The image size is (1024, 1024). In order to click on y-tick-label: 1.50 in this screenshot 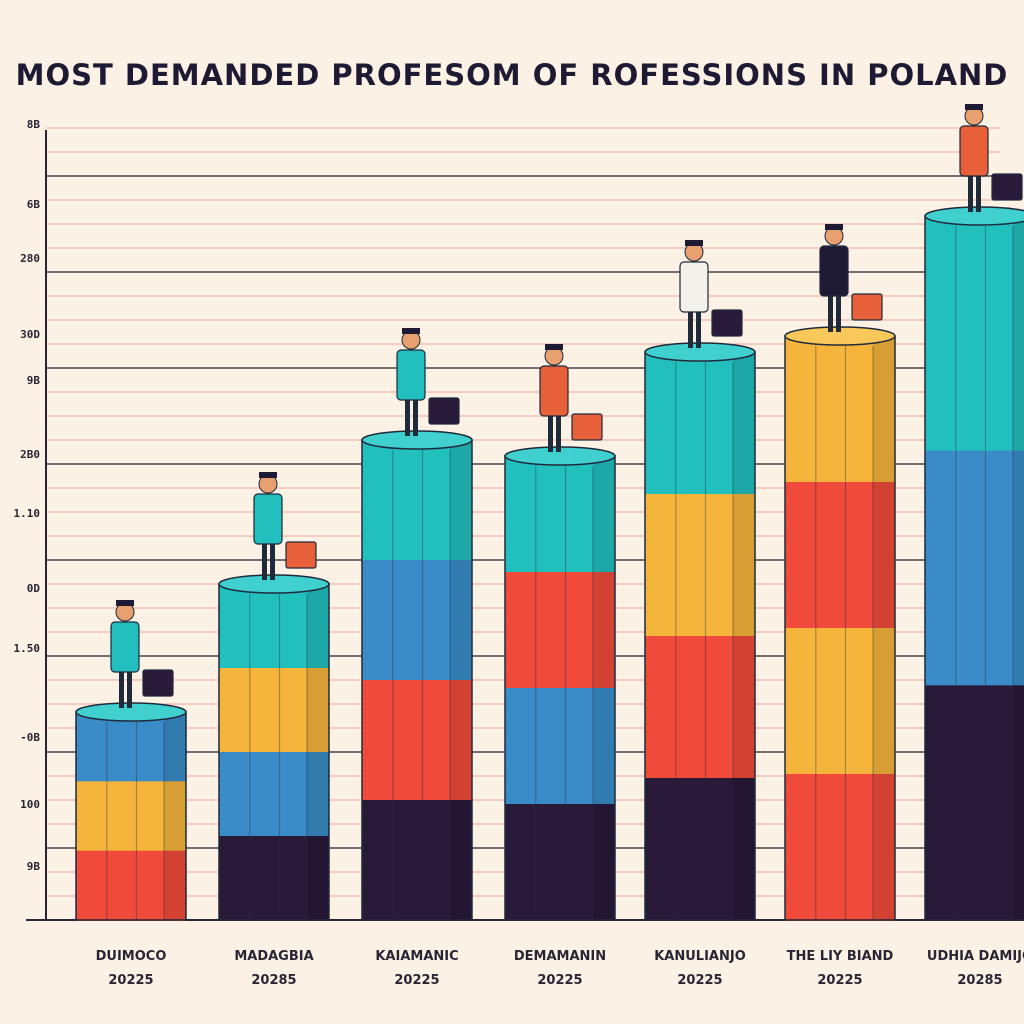, I will do `click(27, 648)`.